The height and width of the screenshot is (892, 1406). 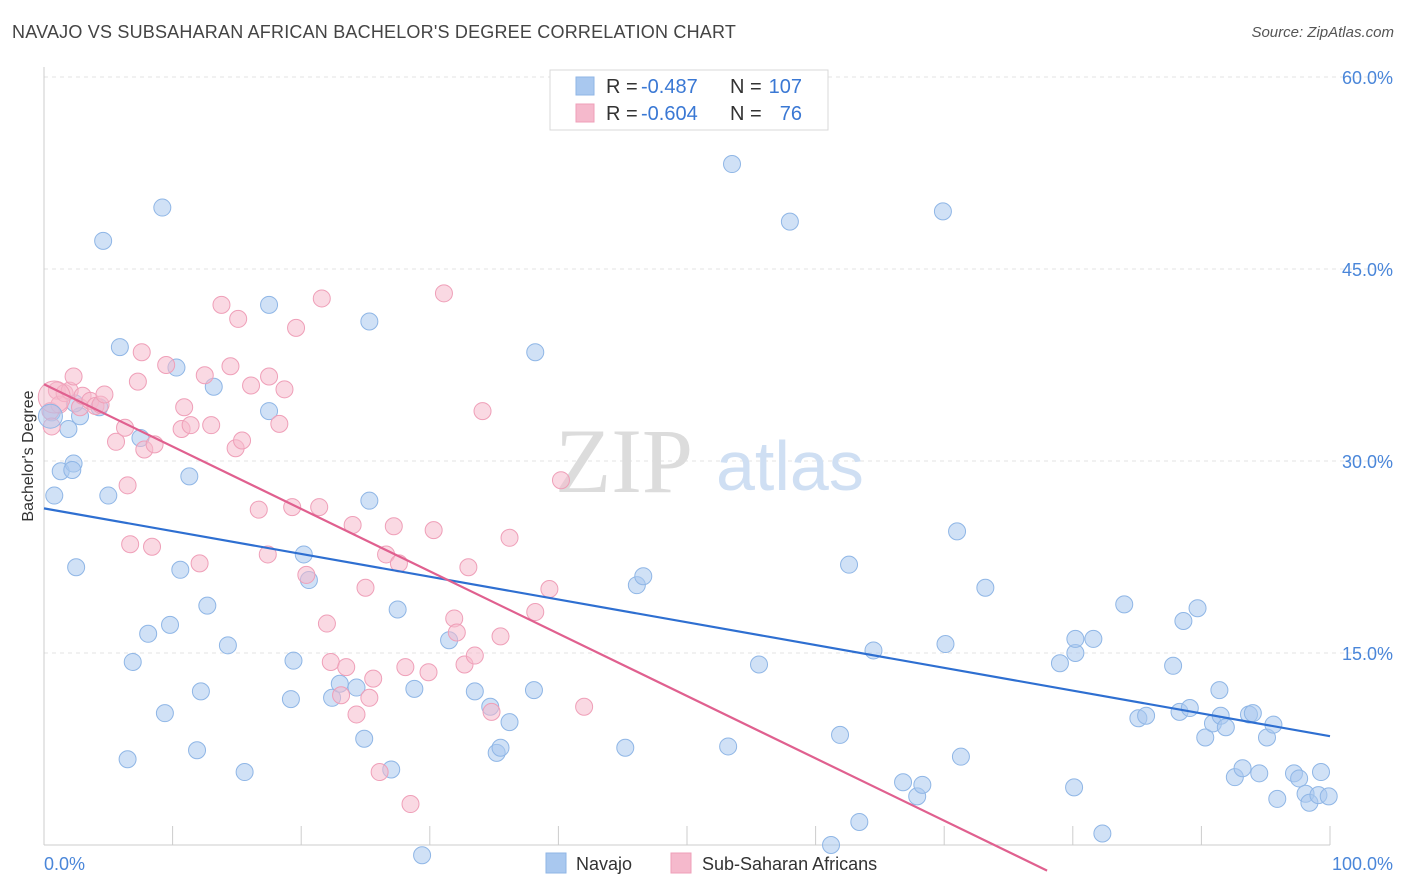 What do you see at coordinates (785, 87) in the screenshot?
I see `navajo-n-value: 107` at bounding box center [785, 87].